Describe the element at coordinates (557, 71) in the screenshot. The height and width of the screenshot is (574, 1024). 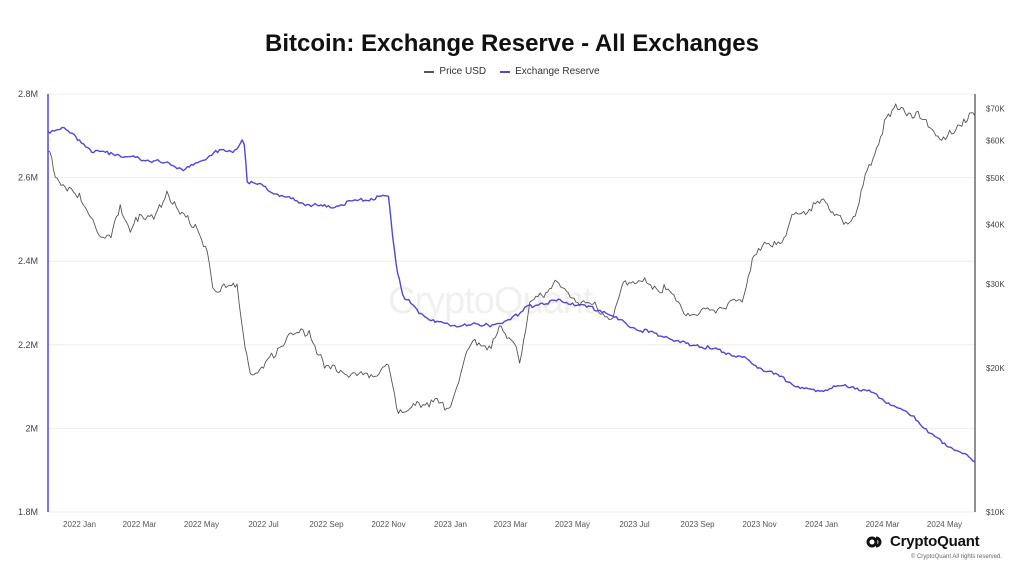
I see `legend-label-reserve: Exchange Reserve` at that location.